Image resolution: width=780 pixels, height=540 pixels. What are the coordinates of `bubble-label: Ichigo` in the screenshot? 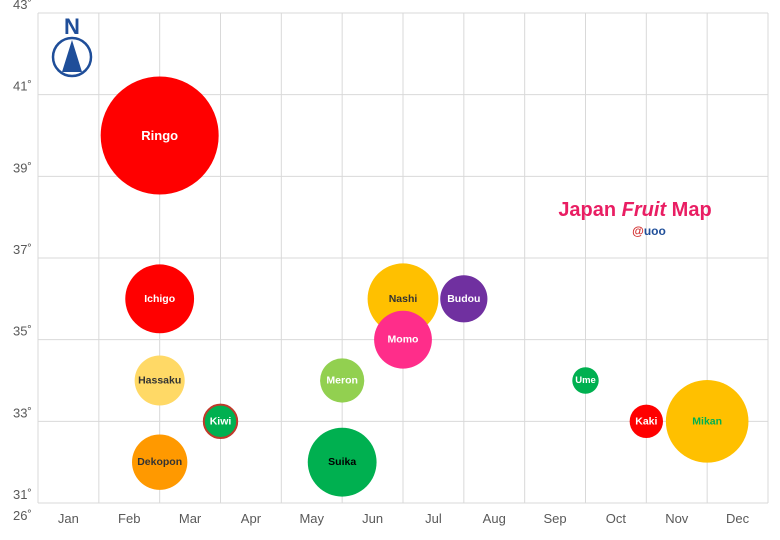 It's located at (159, 299).